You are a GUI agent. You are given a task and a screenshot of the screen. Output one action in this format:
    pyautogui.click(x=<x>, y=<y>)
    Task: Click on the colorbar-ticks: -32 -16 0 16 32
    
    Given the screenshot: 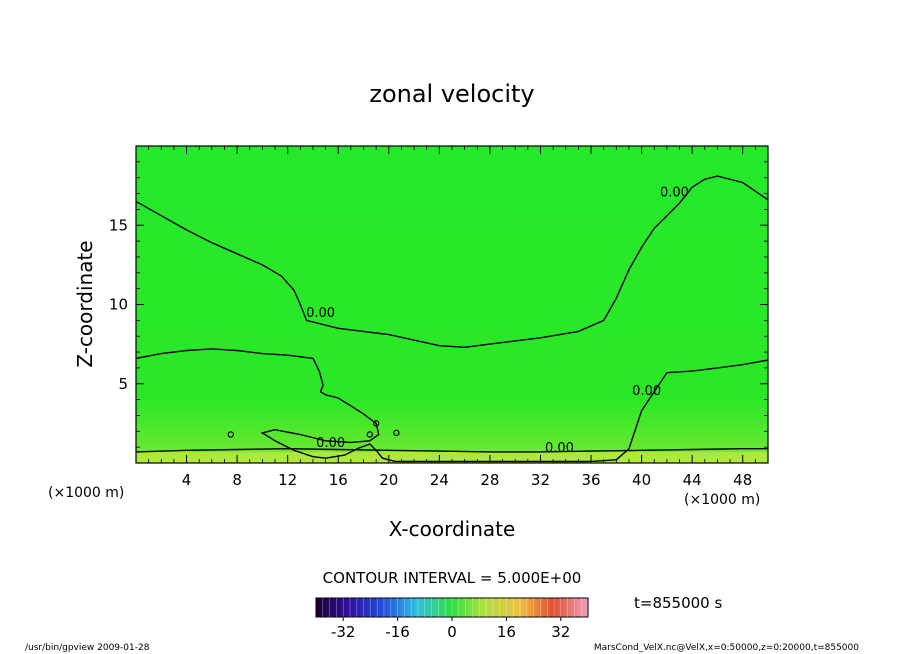 What is the action you would take?
    pyautogui.click(x=450, y=629)
    